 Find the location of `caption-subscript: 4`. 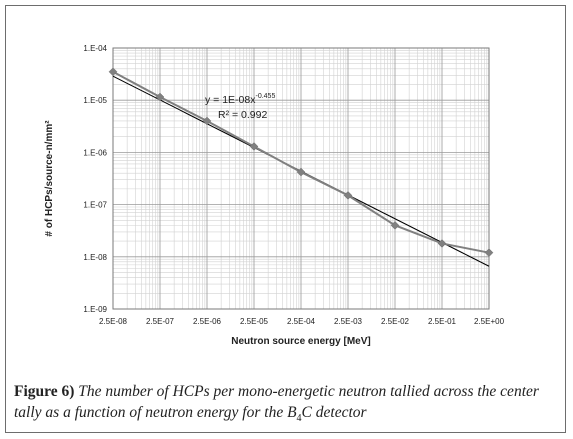

caption-subscript: 4 is located at coordinates (299, 419).